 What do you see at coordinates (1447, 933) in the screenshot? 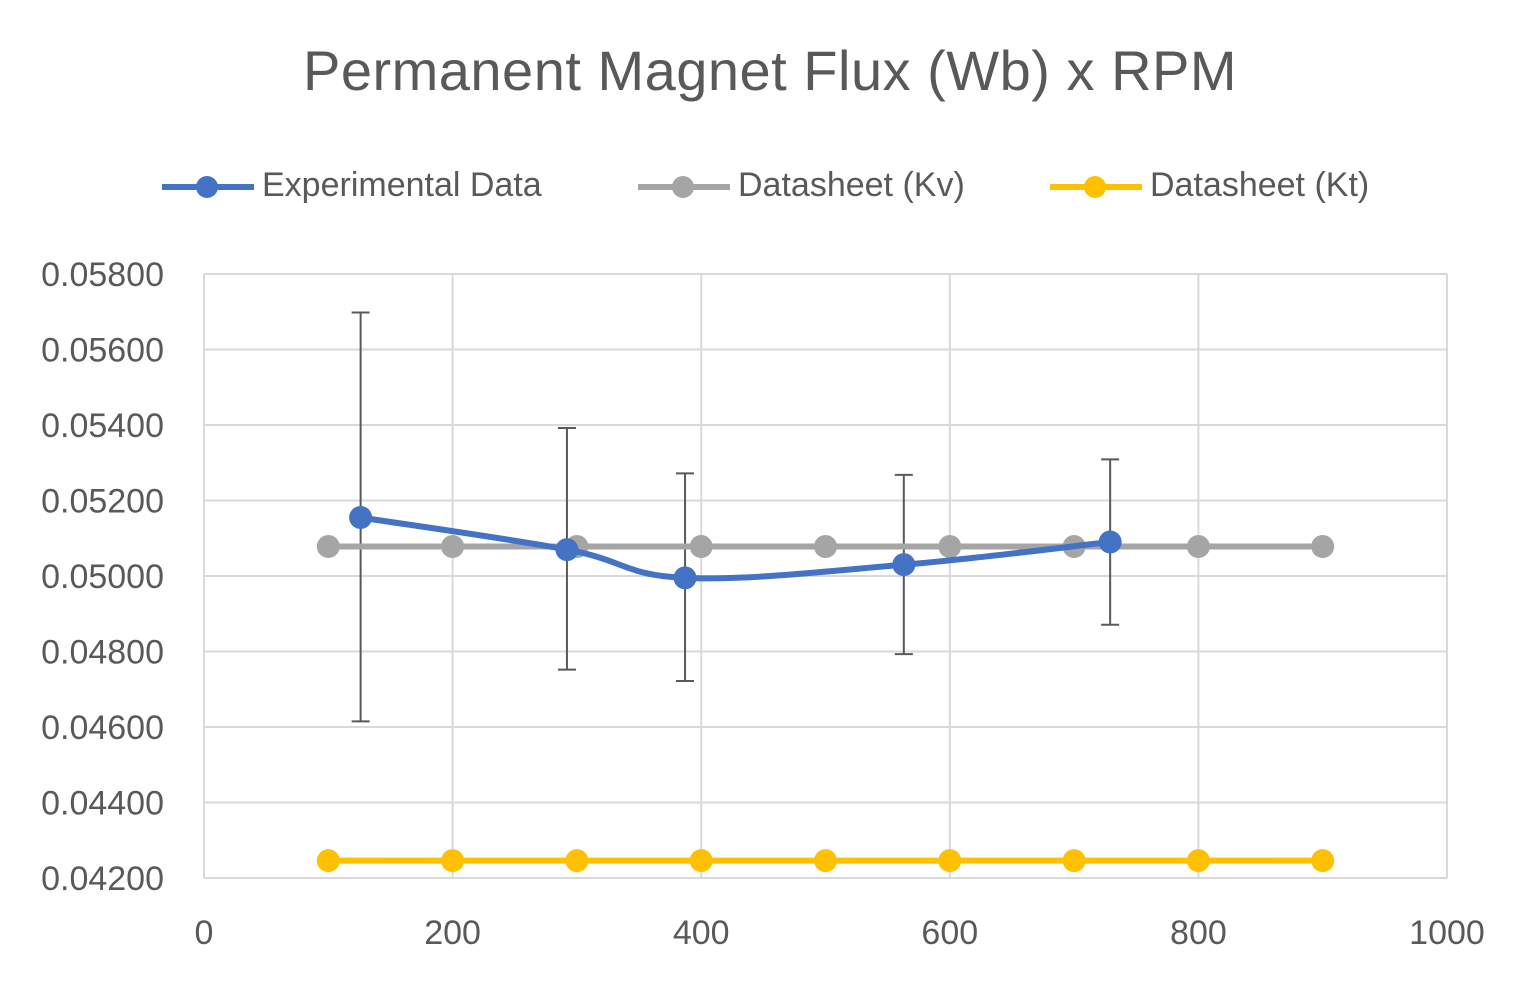
I see `x-tick-label: 1000` at bounding box center [1447, 933].